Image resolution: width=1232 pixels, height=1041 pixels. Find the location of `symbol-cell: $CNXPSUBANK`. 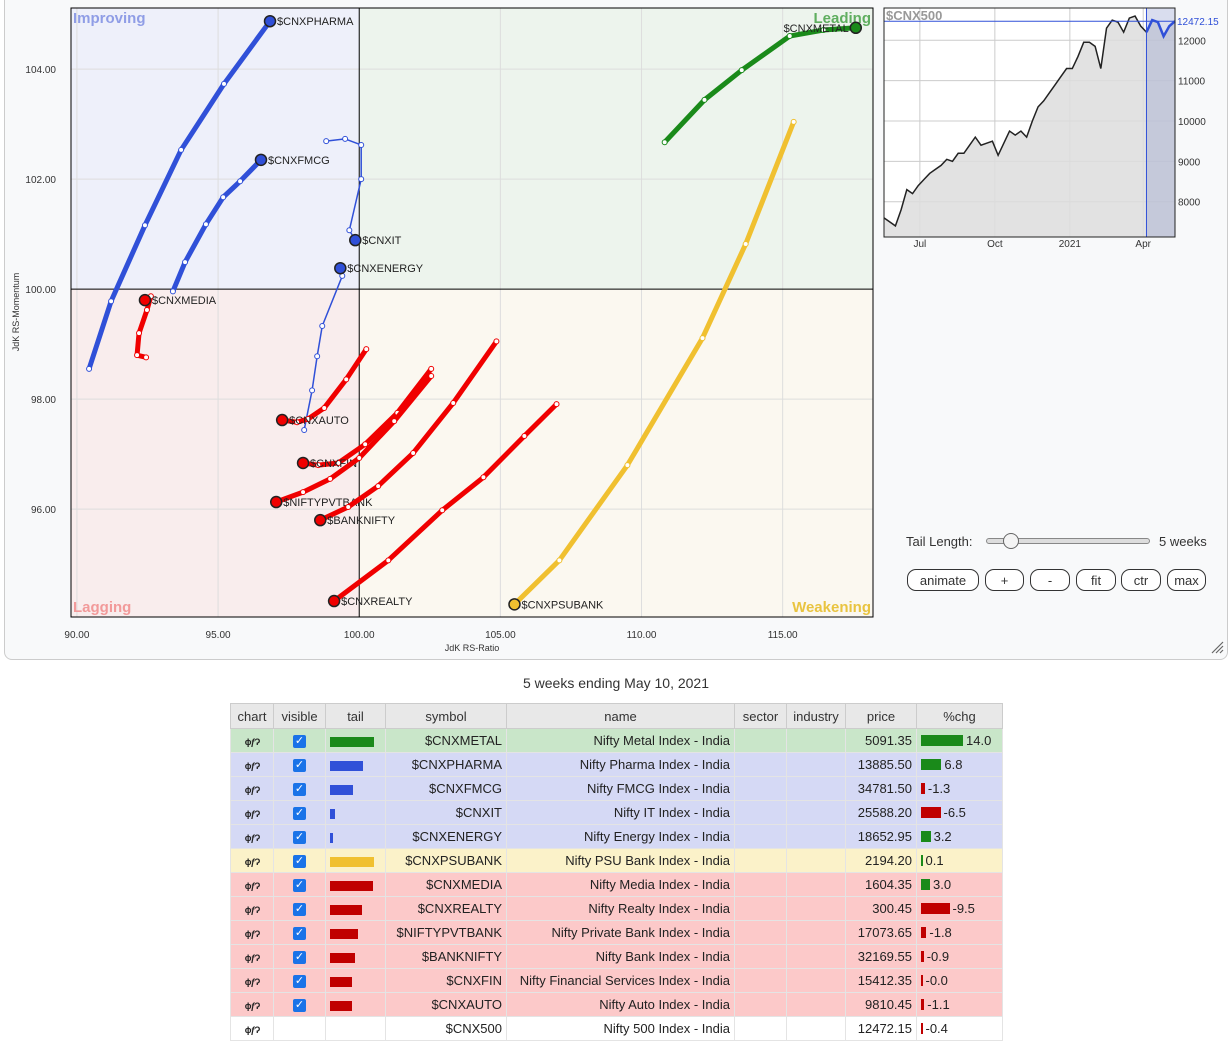

symbol-cell: $CNXPSUBANK is located at coordinates (446, 860).